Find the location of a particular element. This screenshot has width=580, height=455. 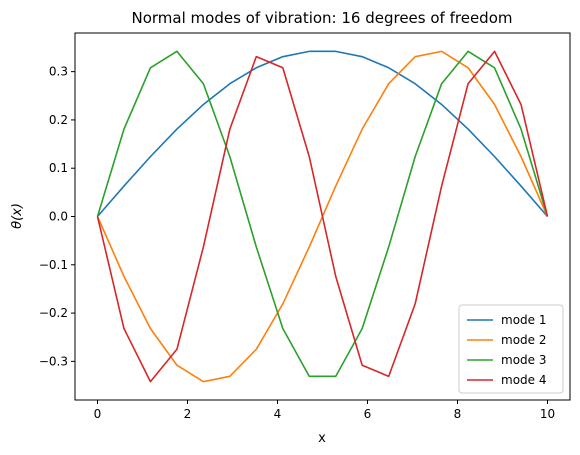

x-tick-label: 10 is located at coordinates (547, 414).